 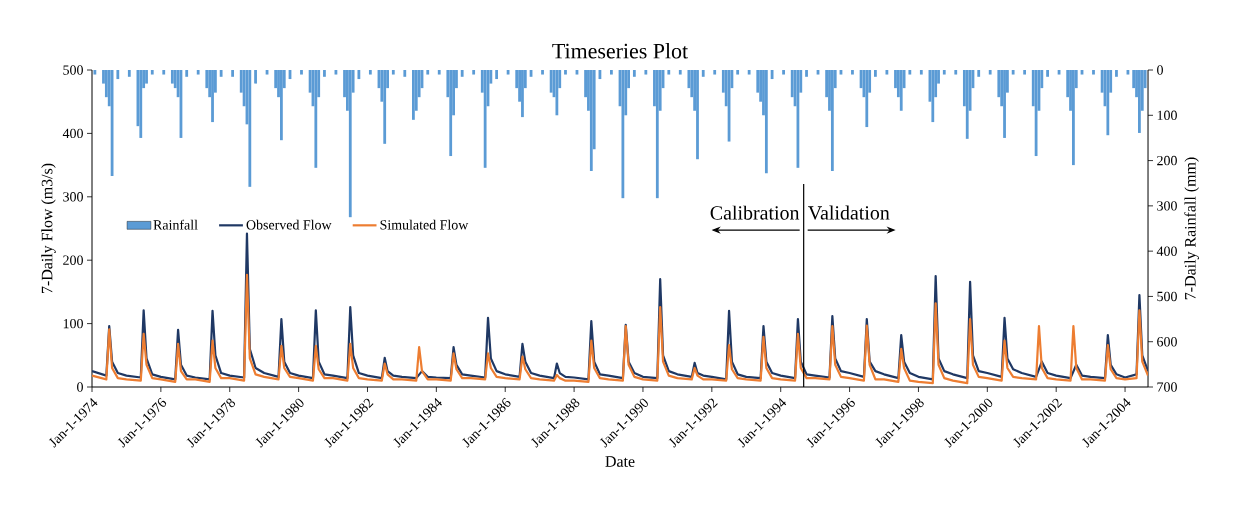 I want to click on y2-tick-label: 600, so click(x=1167, y=342).